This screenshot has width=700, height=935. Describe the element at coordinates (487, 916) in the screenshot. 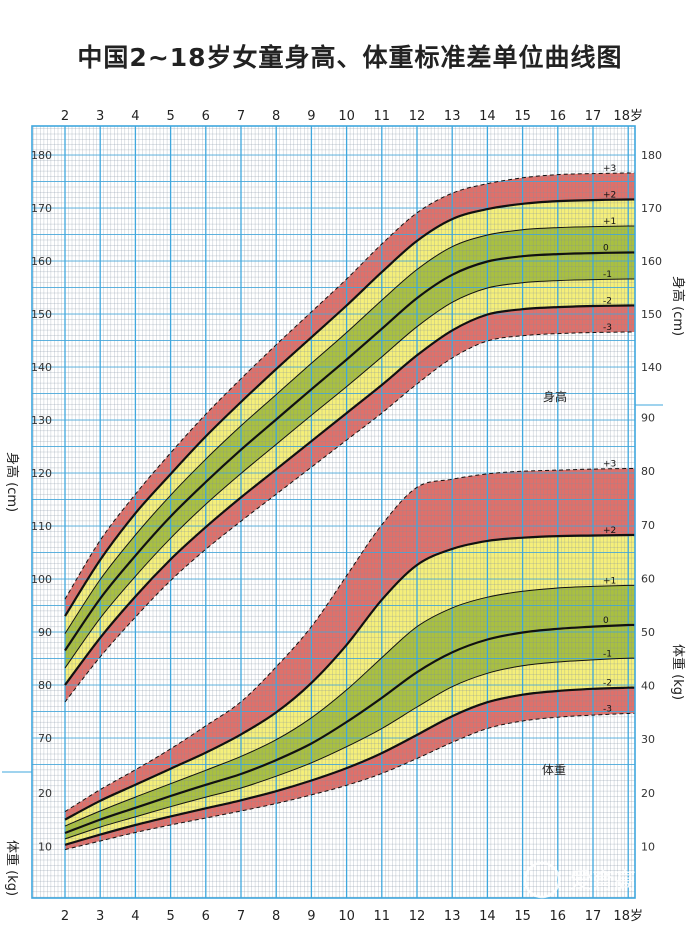

I see `x-tick-label-bottom: 14` at that location.